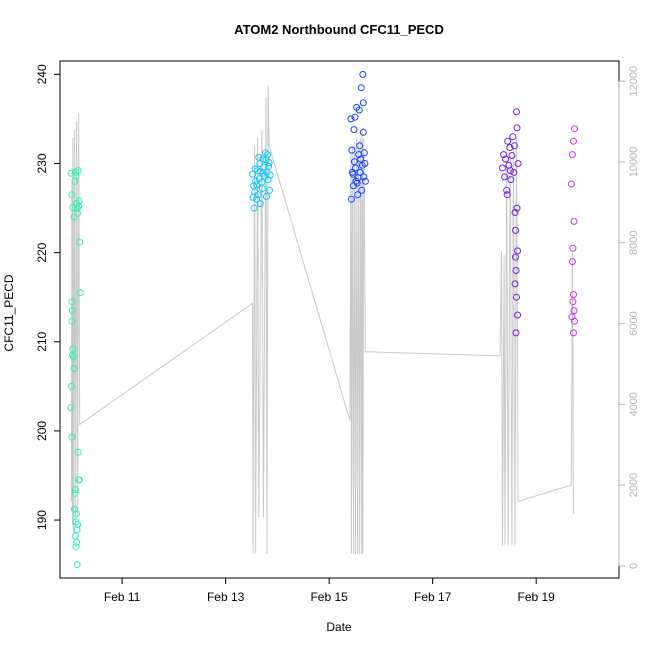  What do you see at coordinates (634, 404) in the screenshot?
I see `y2-tick-label: 4000` at bounding box center [634, 404].